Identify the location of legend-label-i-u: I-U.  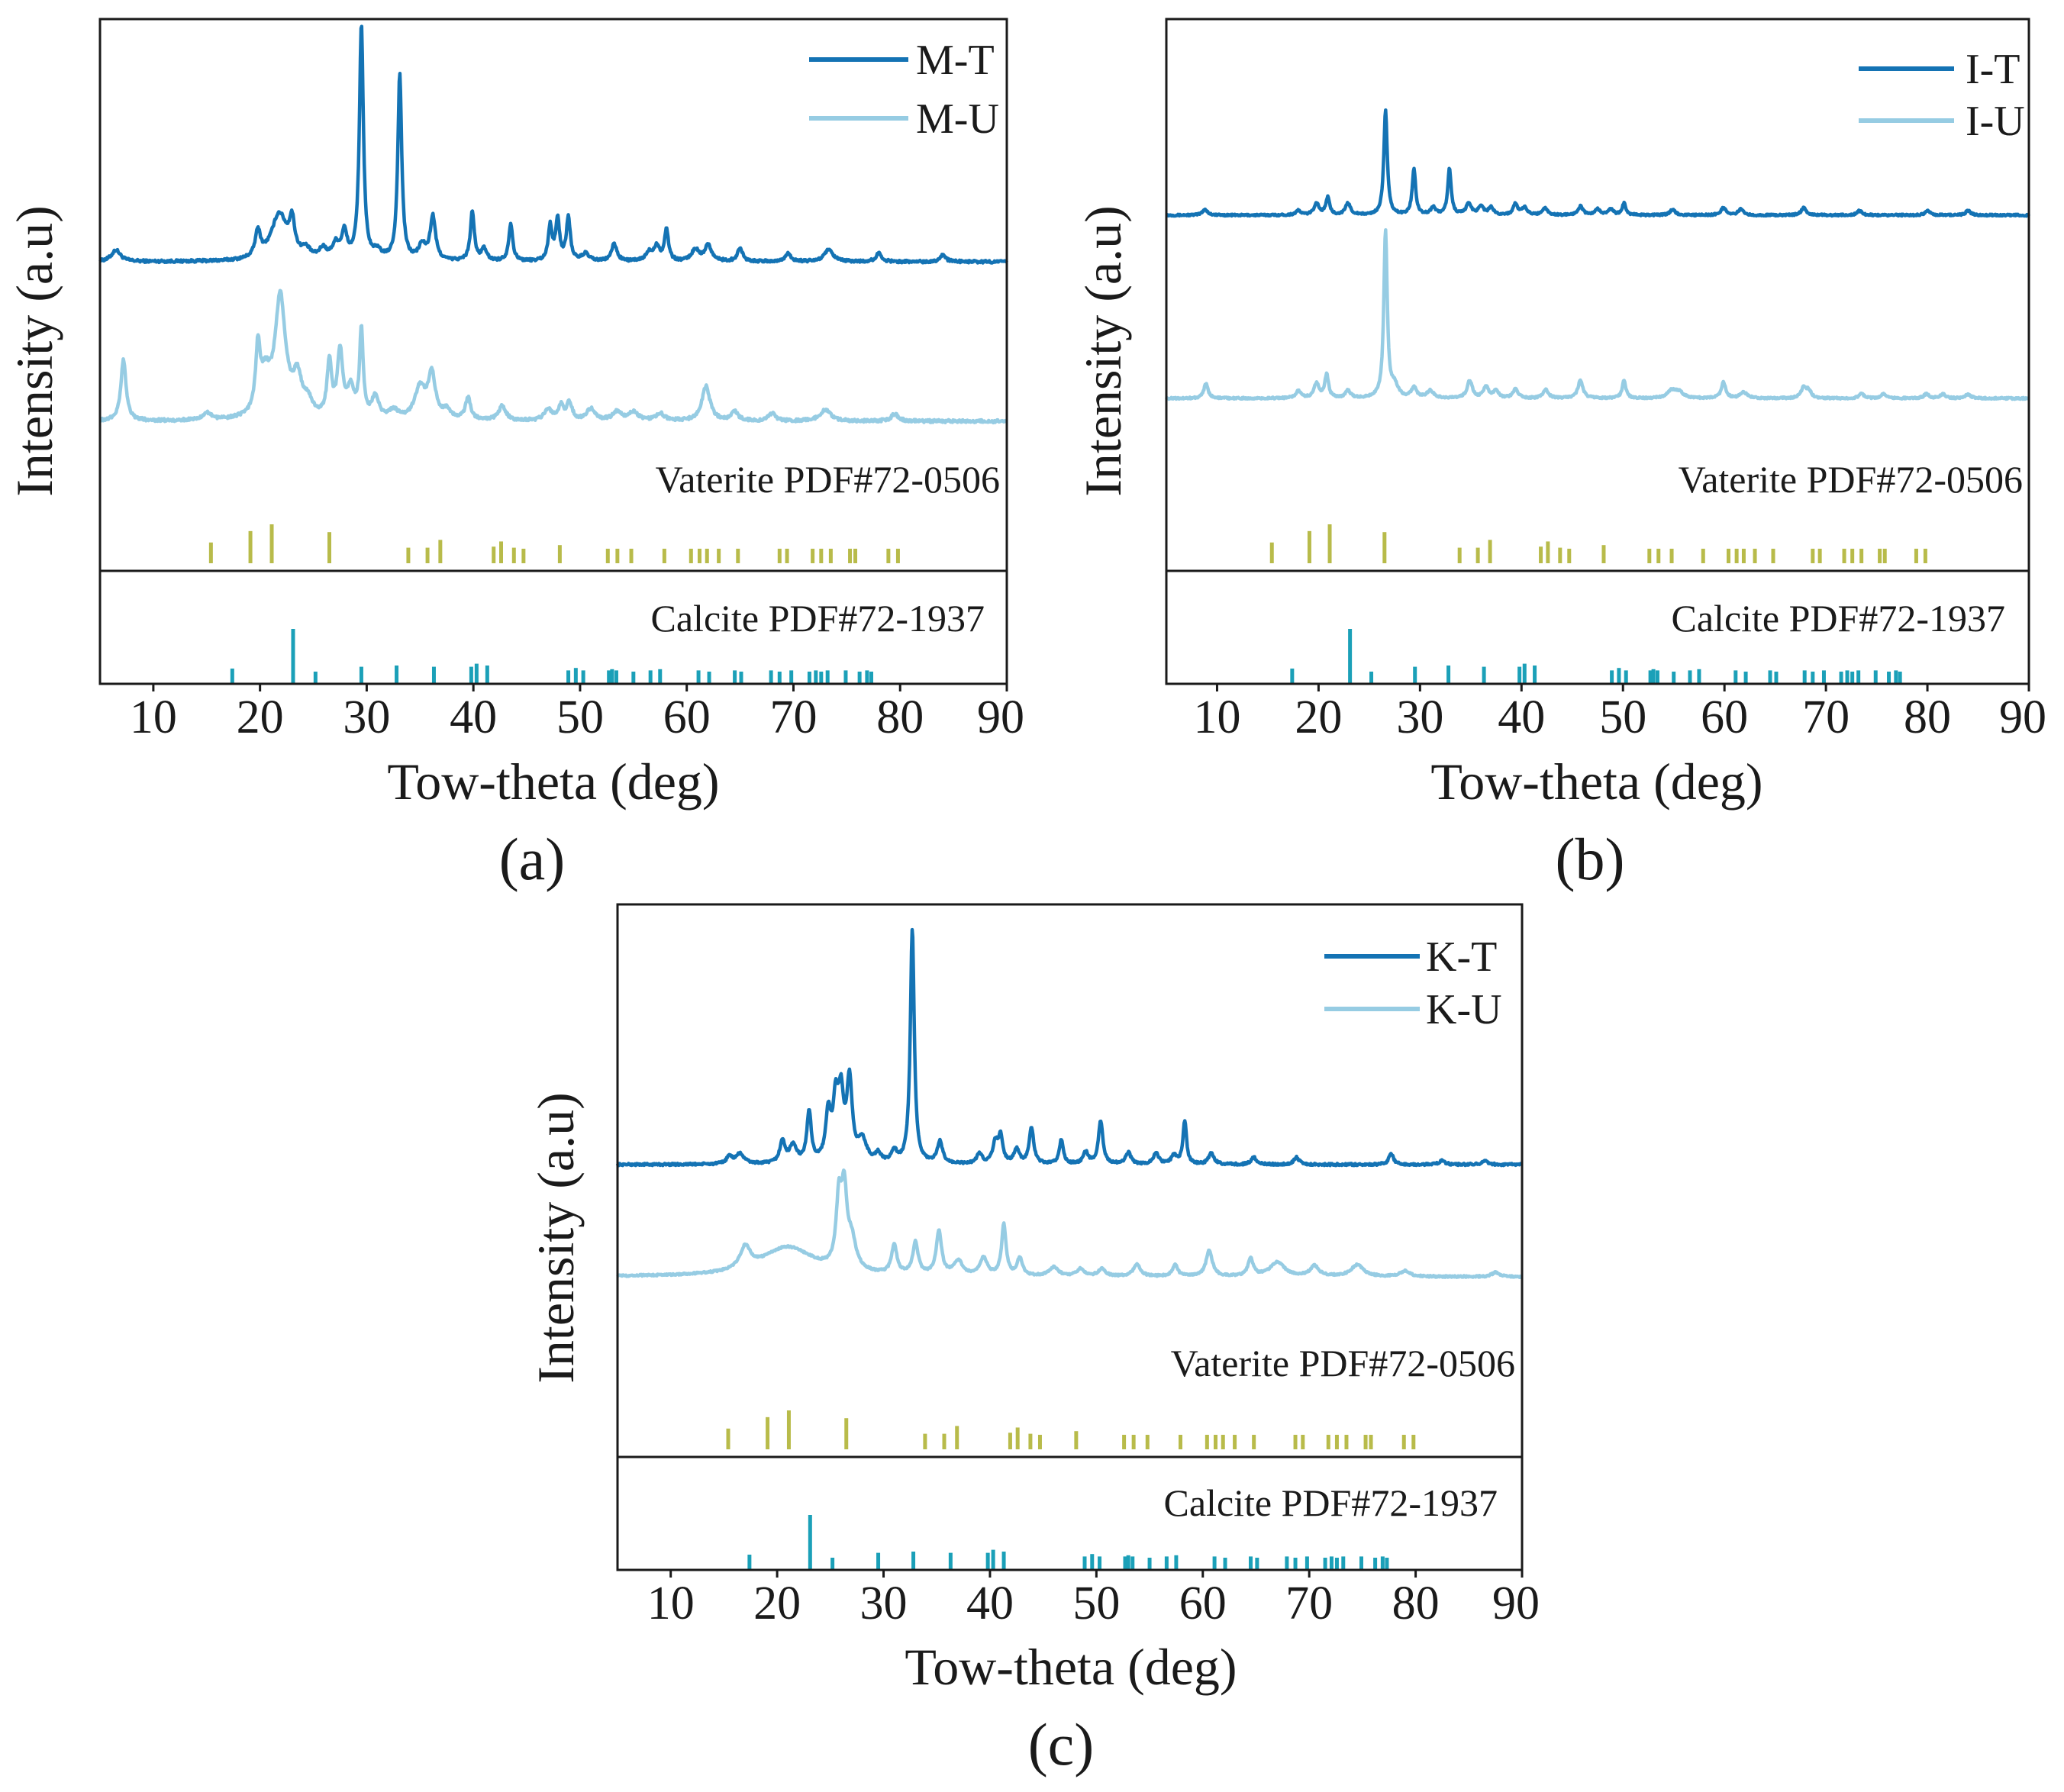
(1996, 121).